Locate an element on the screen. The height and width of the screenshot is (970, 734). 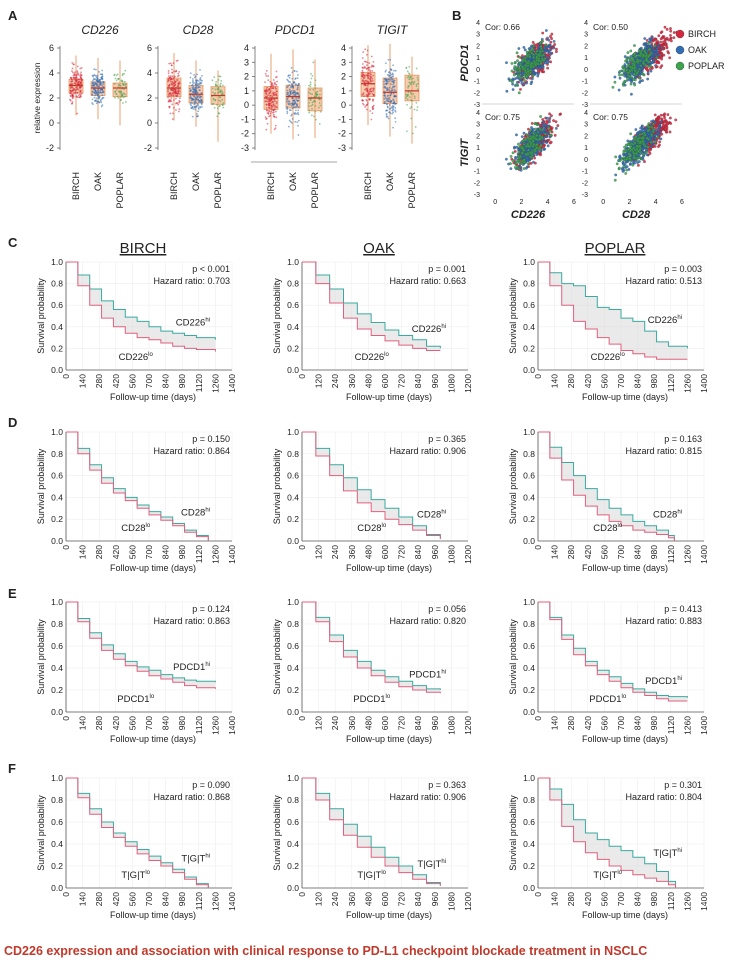
y-tick-label: 0 is located at coordinates (478, 70).